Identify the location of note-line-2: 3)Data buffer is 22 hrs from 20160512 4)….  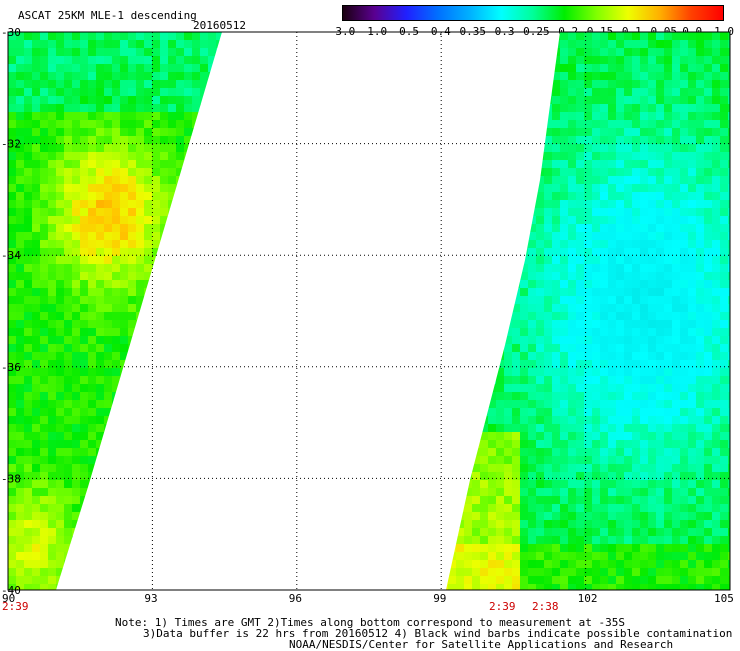
(438, 633).